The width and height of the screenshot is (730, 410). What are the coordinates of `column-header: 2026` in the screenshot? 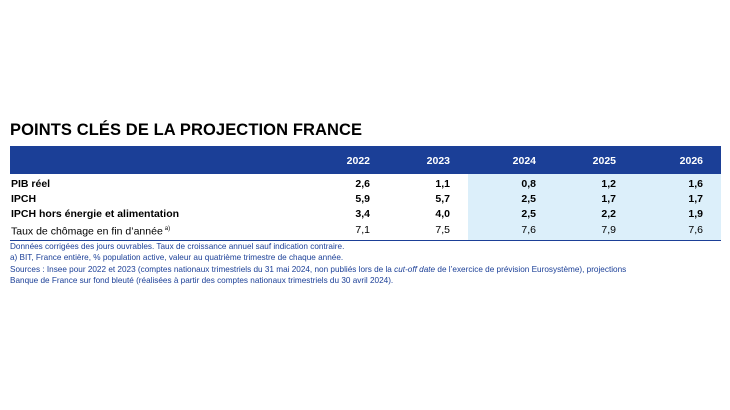 It's located at (677, 160).